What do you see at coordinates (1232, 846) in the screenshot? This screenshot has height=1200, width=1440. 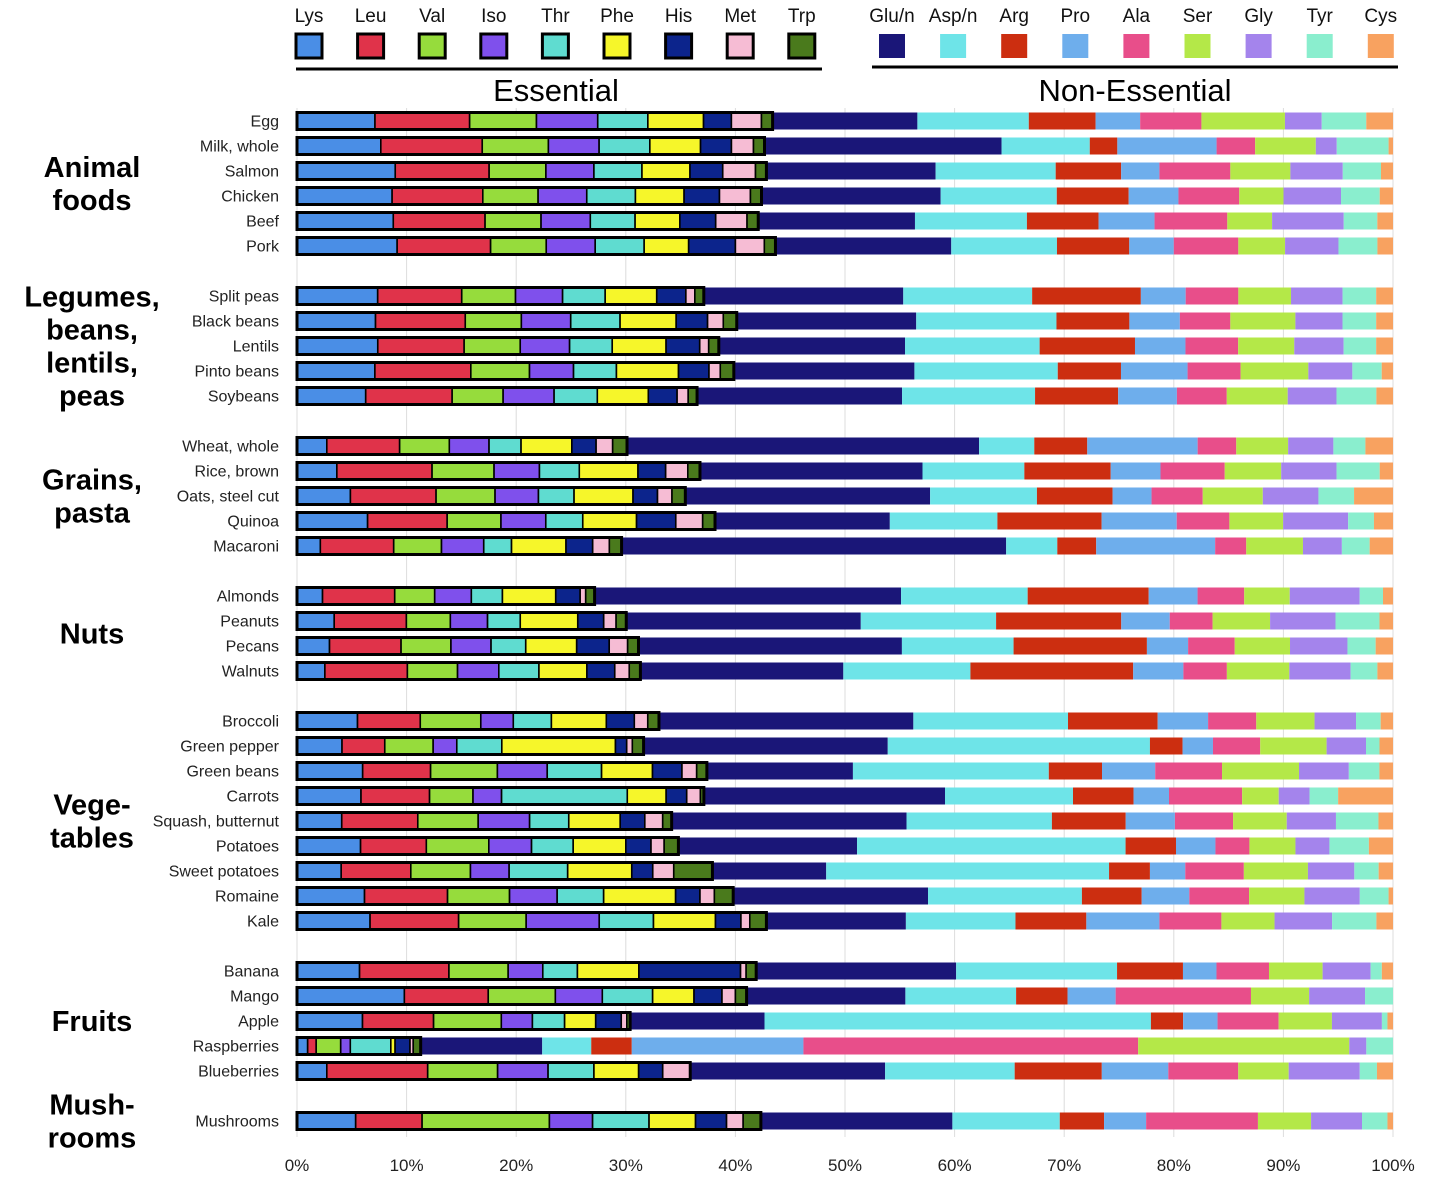 I see `bar-segment-potatoes-ala` at bounding box center [1232, 846].